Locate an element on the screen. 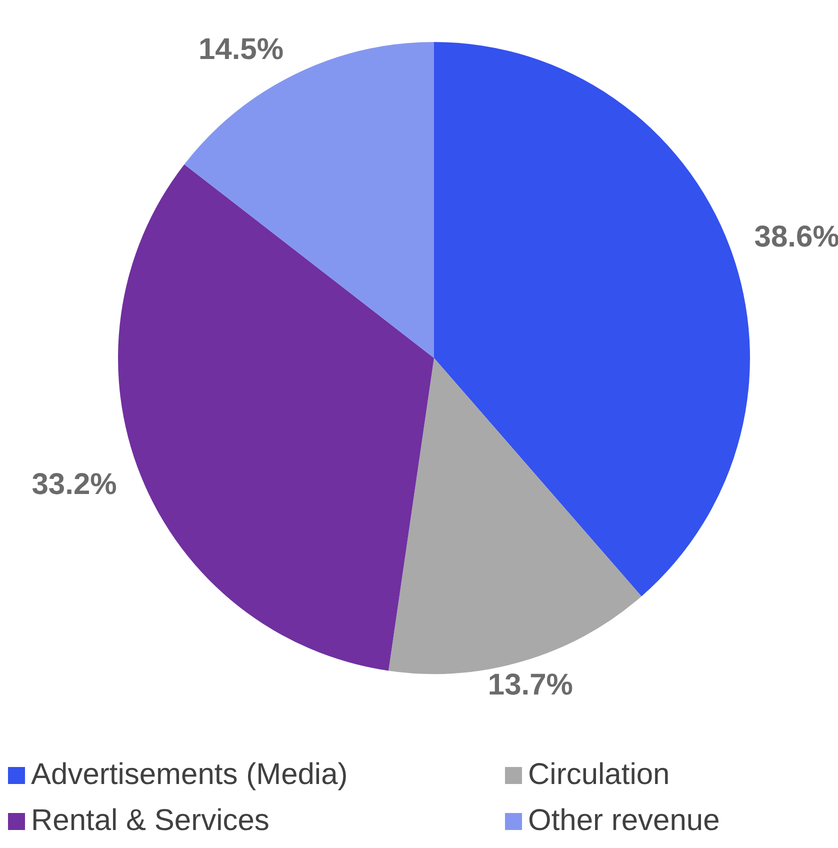 The height and width of the screenshot is (848, 838). legend-label: Rental & Services is located at coordinates (150, 821).